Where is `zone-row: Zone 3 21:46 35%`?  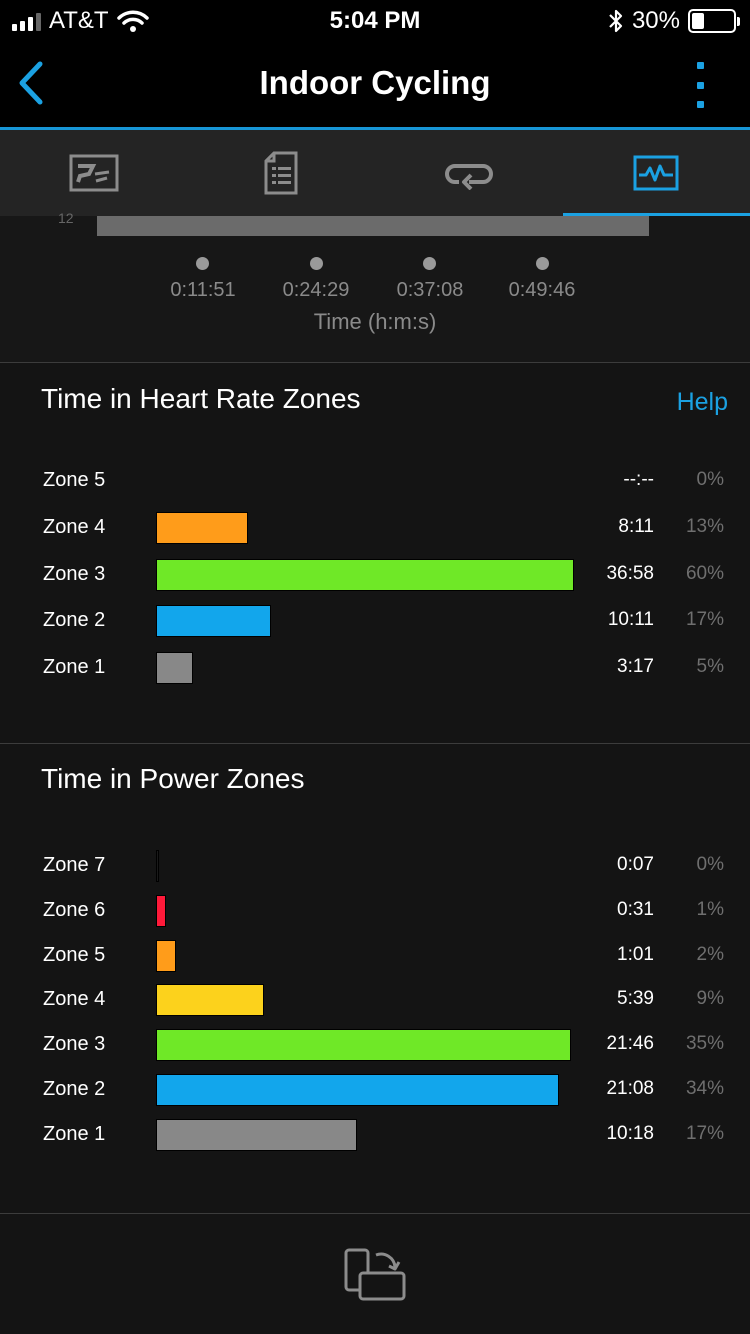 zone-row: Zone 3 21:46 35% is located at coordinates (375, 1045).